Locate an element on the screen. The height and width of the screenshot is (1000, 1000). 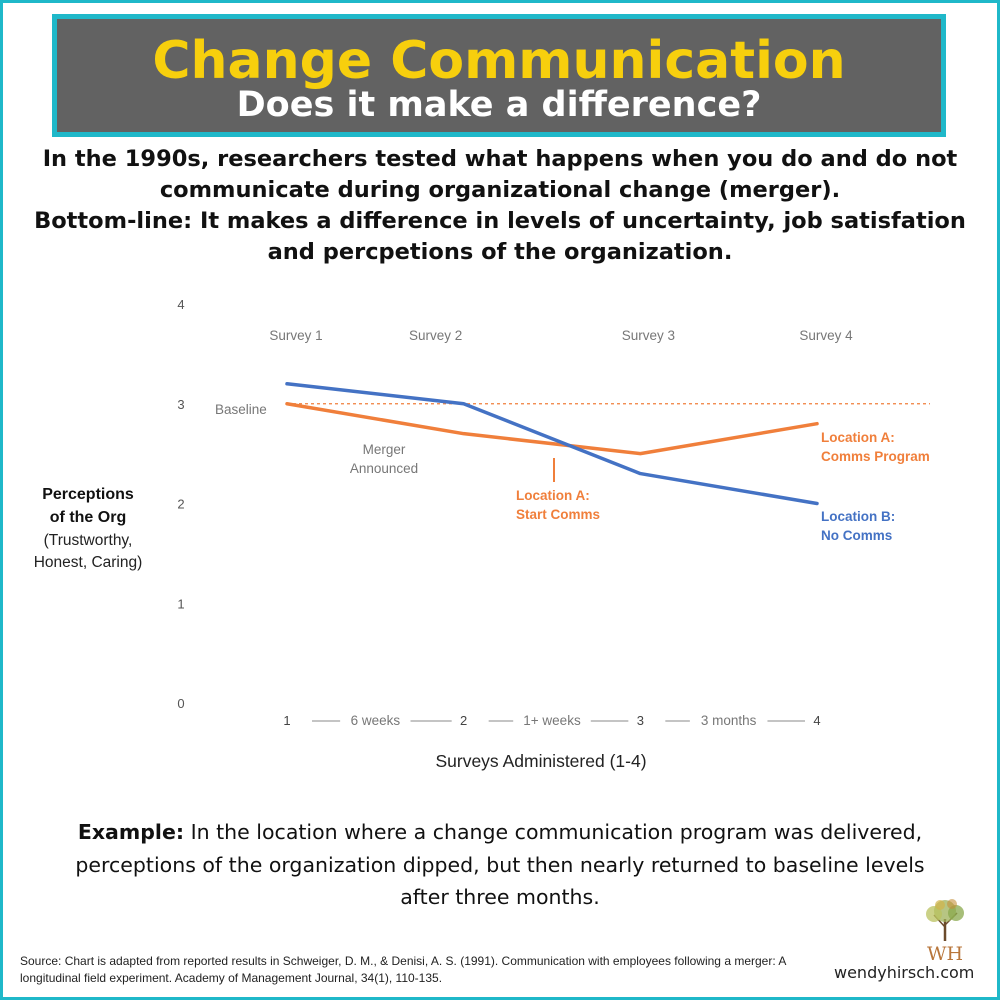
x-tick-label: 2 is located at coordinates (463, 720).